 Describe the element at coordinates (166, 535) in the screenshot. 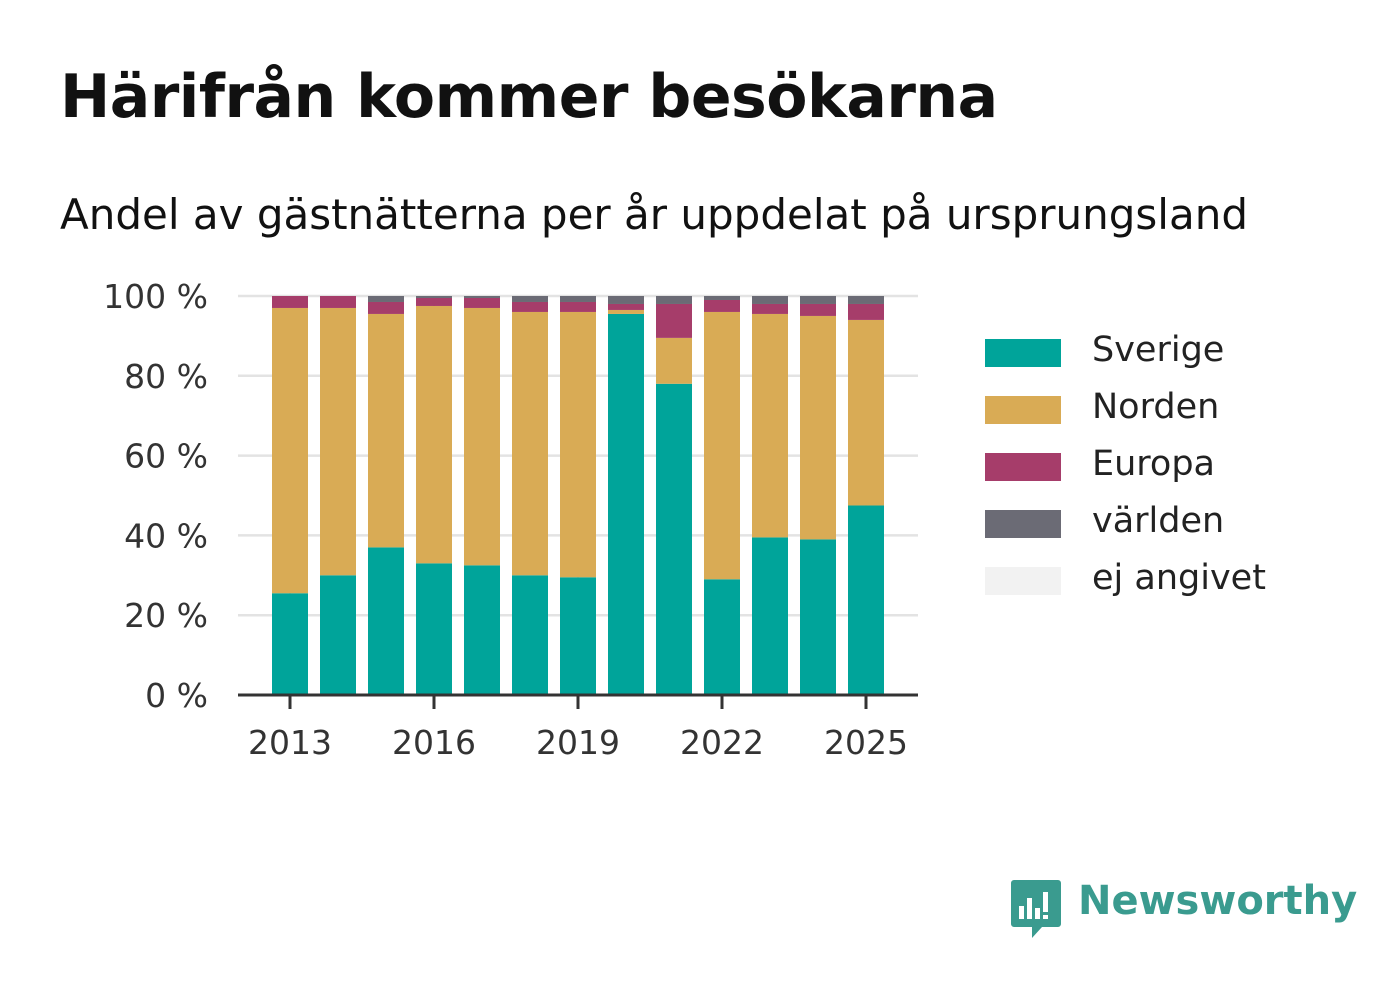

I see `y-tick-label: 40 %` at that location.